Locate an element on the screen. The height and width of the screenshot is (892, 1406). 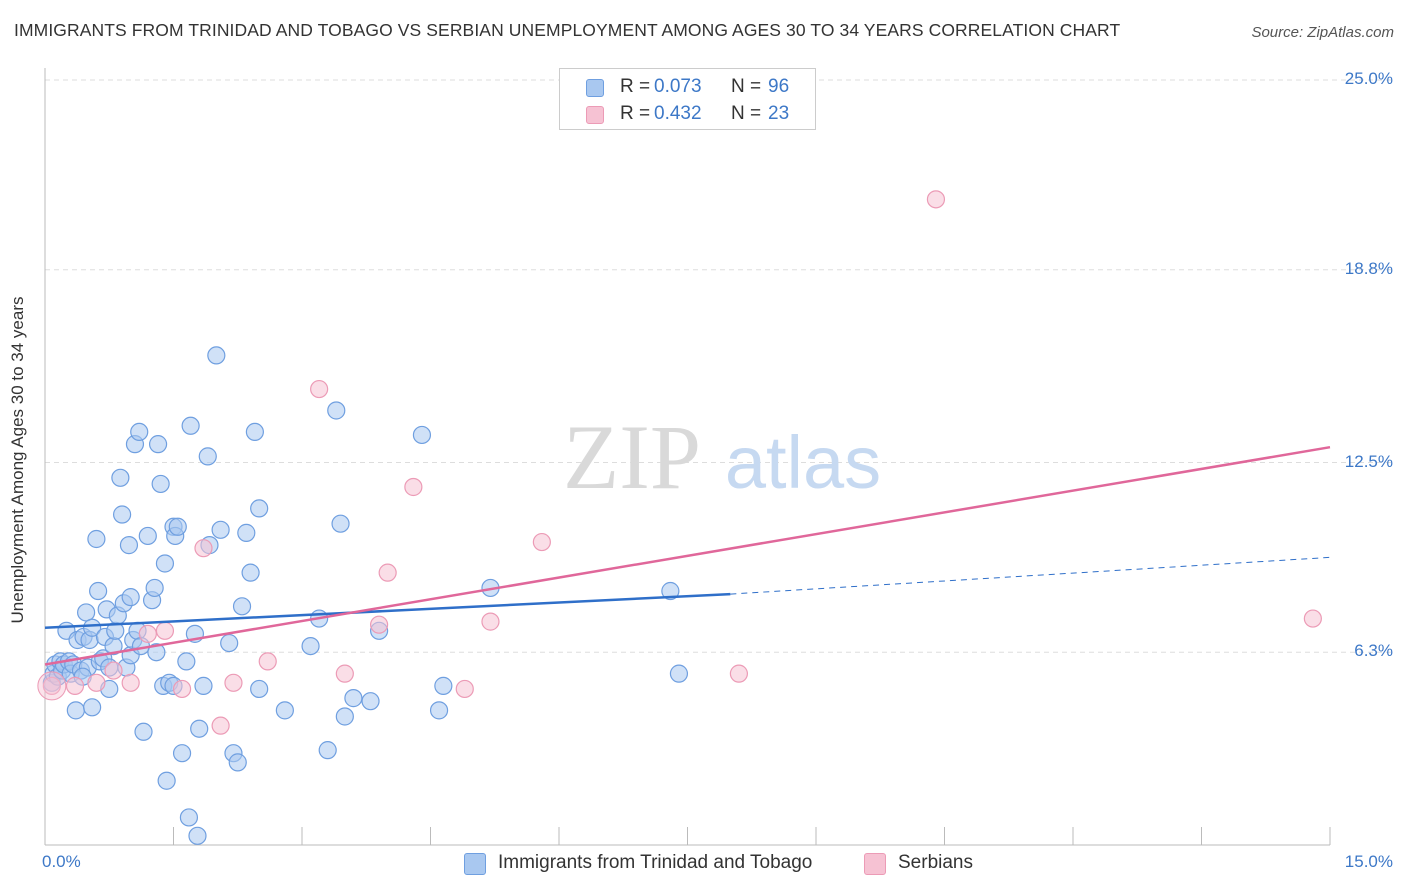
x-tick-label-max: 15.0% is located at coordinates (1368, 861).